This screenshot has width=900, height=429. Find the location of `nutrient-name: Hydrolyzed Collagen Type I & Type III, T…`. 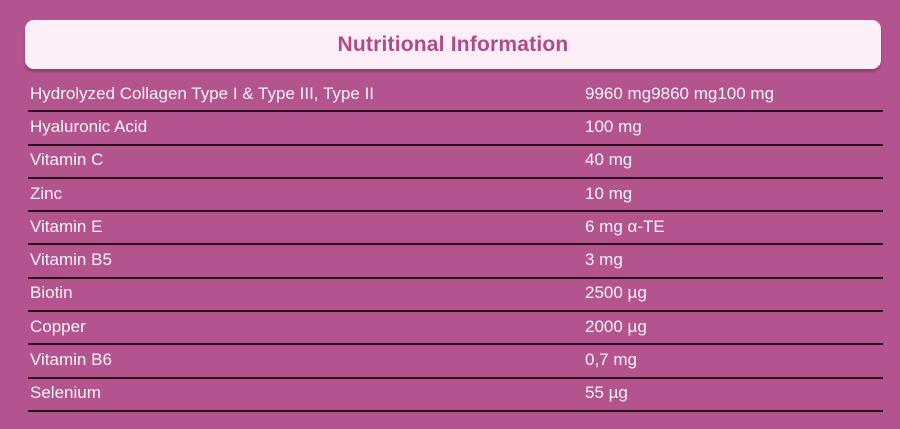

nutrient-name: Hydrolyzed Collagen Type I & Type III, T… is located at coordinates (202, 93).